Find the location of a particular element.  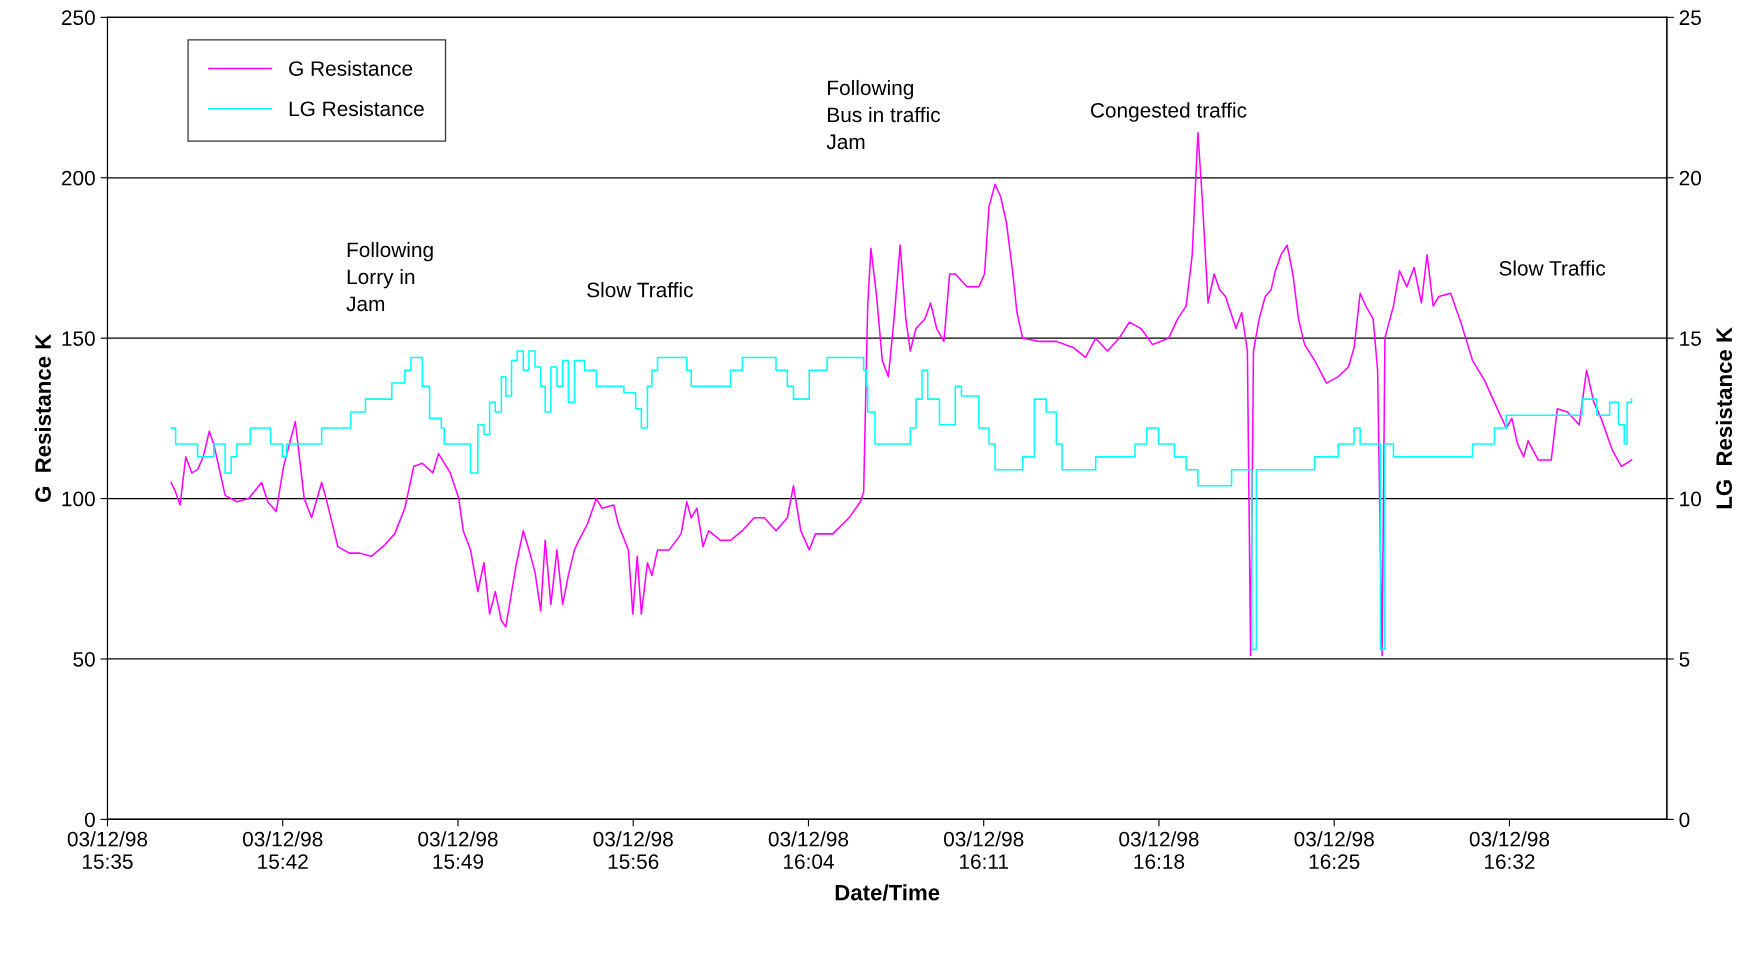

y2-tick-label: 15 is located at coordinates (1690, 338).